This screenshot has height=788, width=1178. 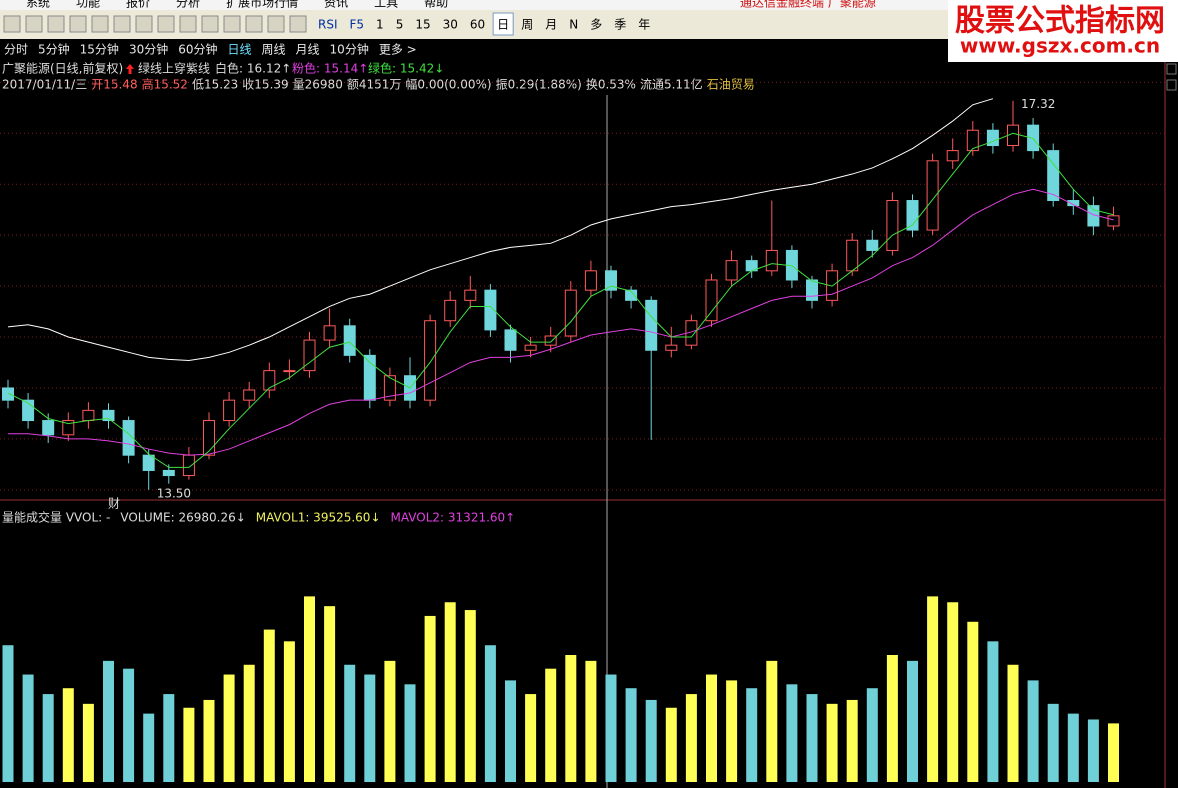 What do you see at coordinates (44, 85) in the screenshot?
I see `quote-field: 2017/01/11/三` at bounding box center [44, 85].